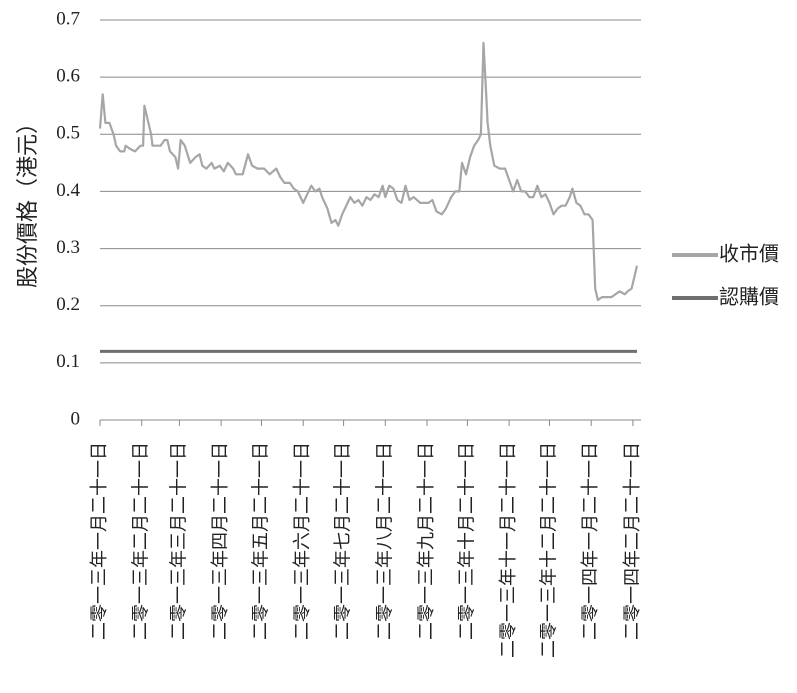  Describe the element at coordinates (68, 190) in the screenshot. I see `y-tick-label: 0.4` at that location.